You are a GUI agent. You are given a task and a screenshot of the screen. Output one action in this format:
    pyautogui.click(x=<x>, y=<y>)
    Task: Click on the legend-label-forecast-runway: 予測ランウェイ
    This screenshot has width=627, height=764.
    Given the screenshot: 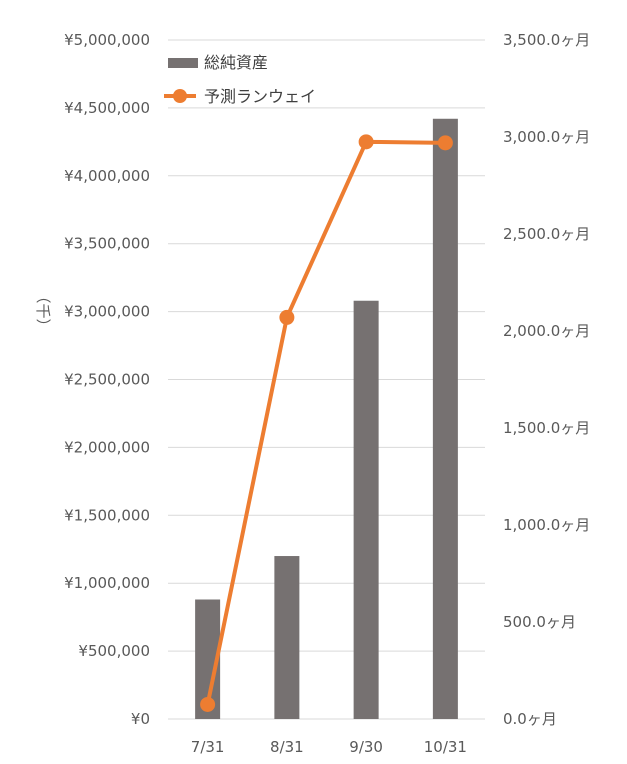 What is the action you would take?
    pyautogui.click(x=260, y=96)
    